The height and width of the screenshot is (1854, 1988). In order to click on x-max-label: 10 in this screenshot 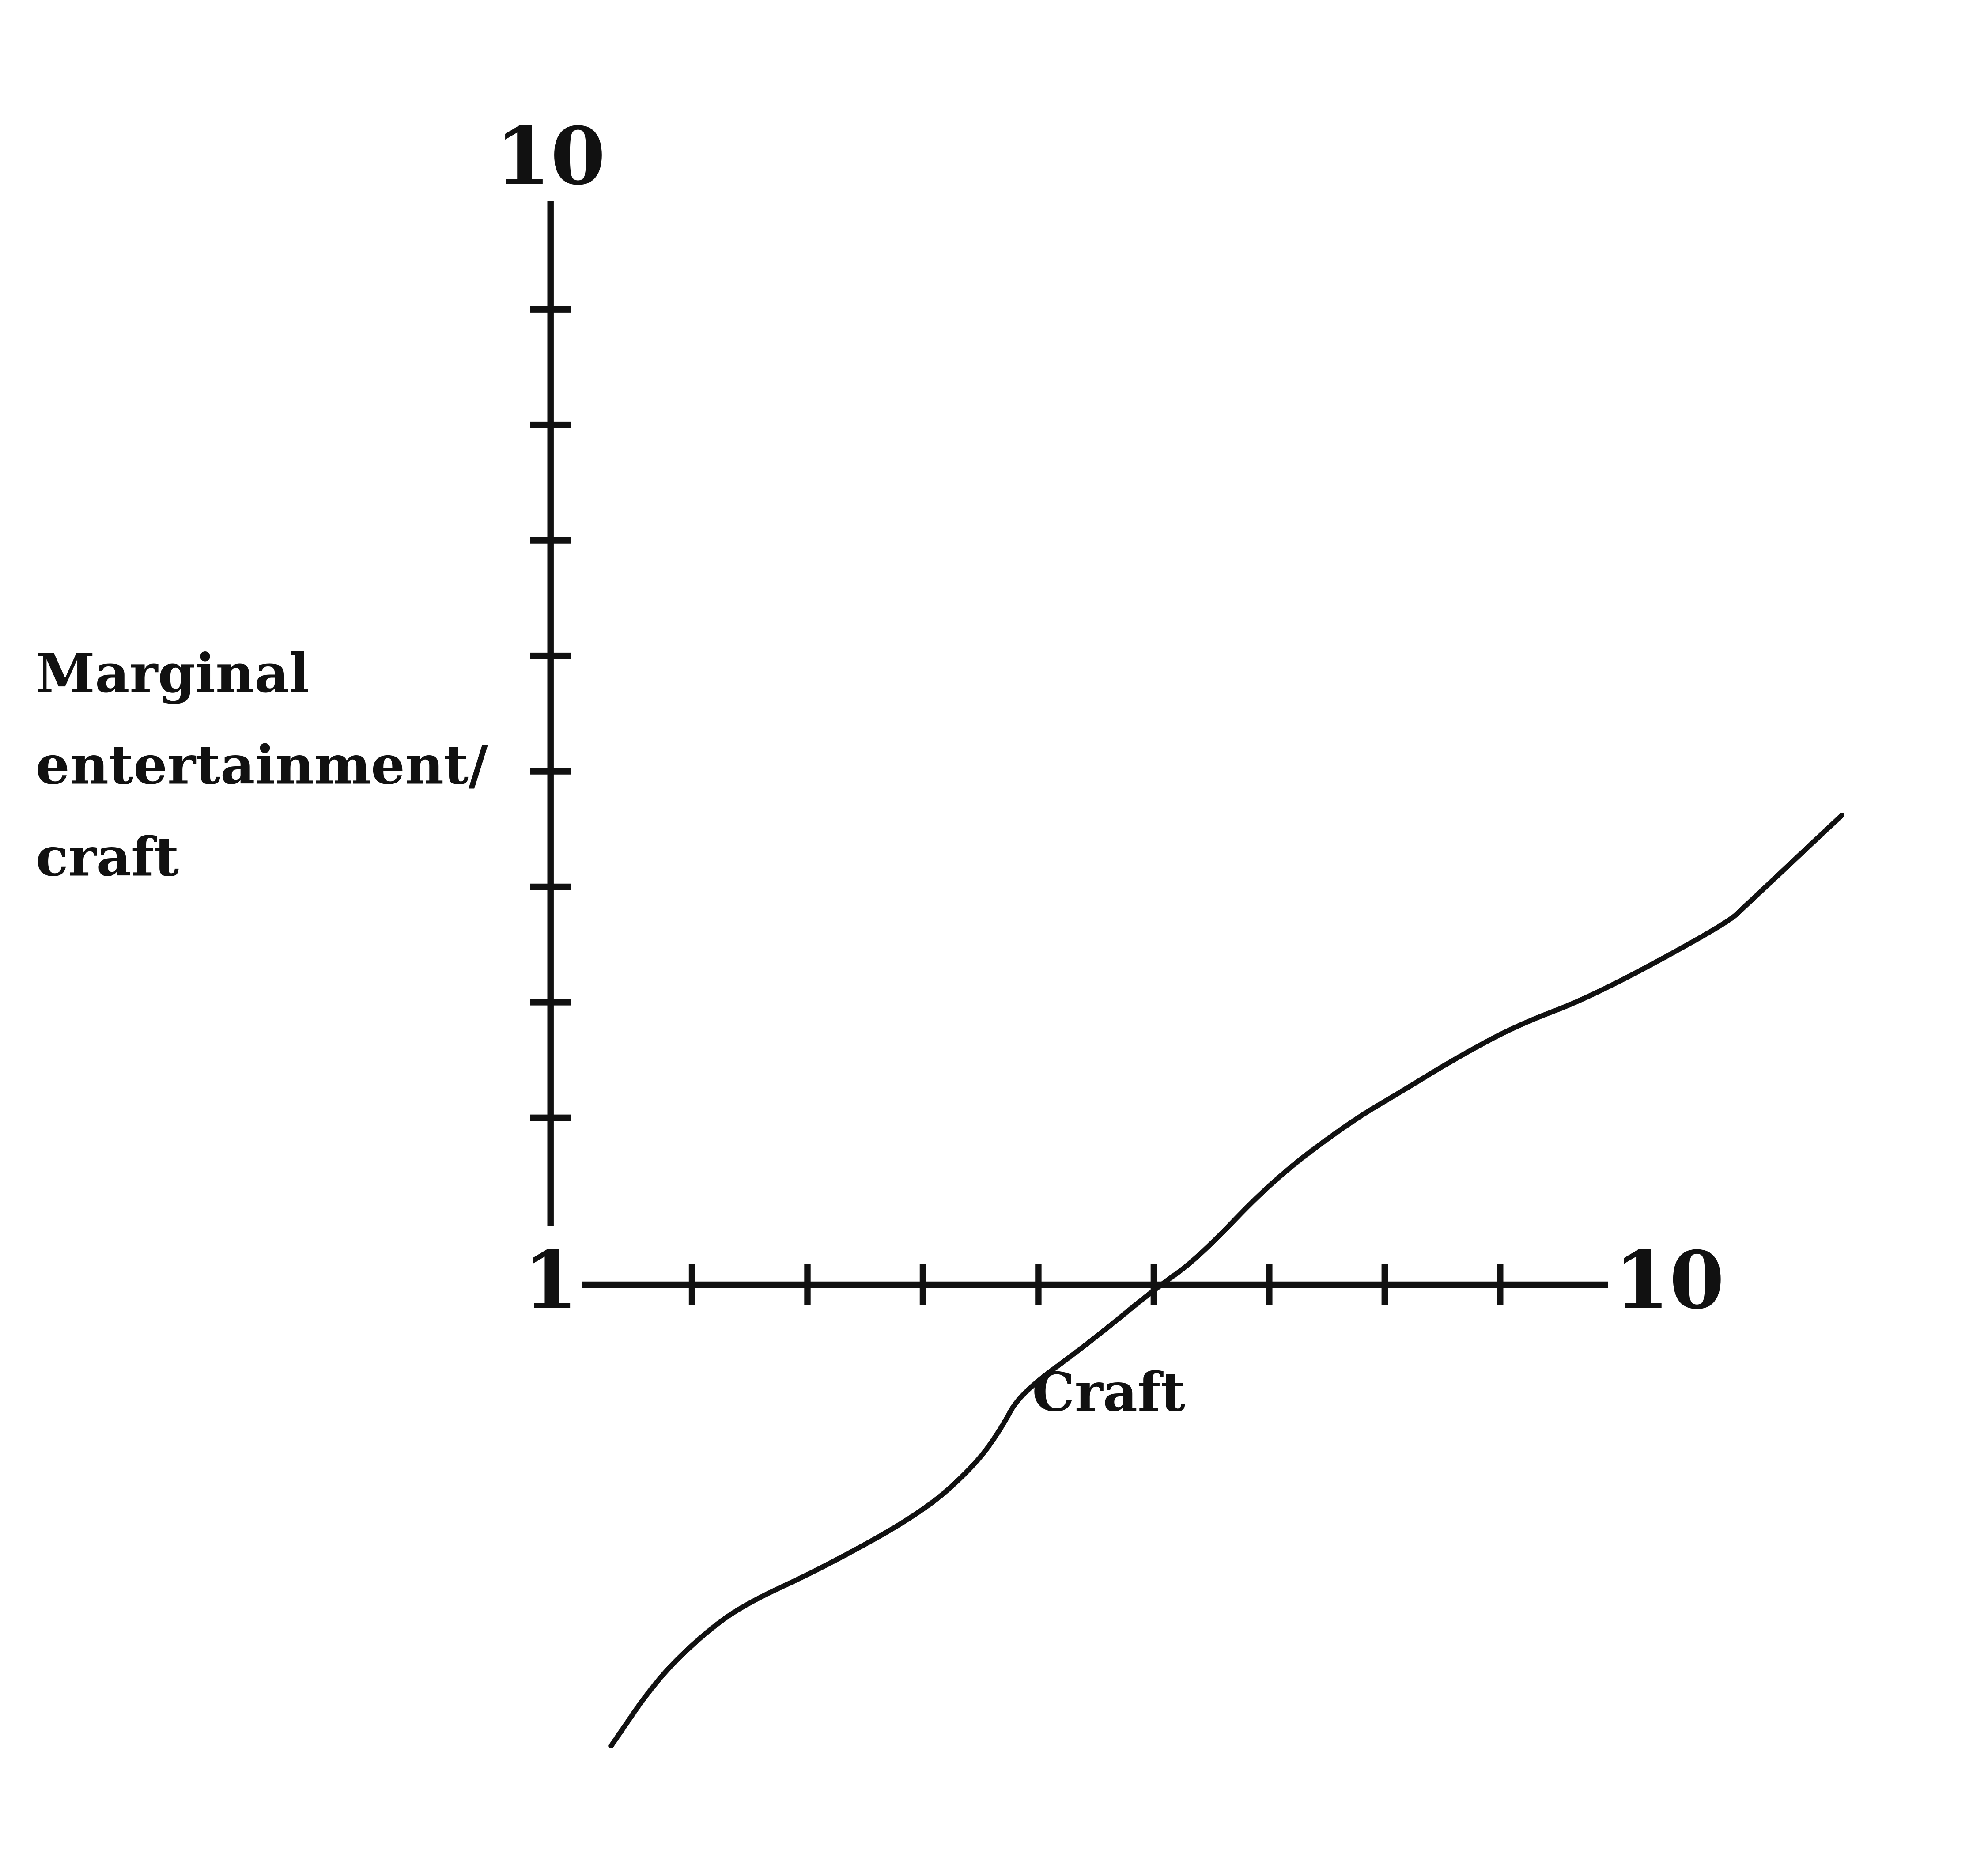, I will do `click(1669, 1280)`.